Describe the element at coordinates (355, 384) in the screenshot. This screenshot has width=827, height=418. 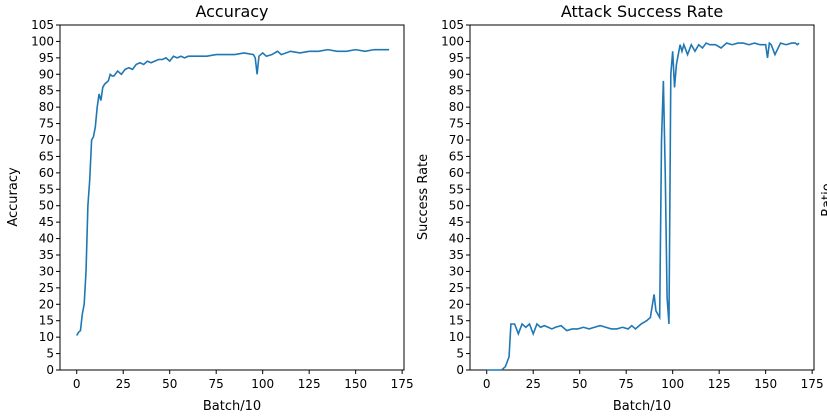
I see `accuracy-x-tick-label: 150` at that location.